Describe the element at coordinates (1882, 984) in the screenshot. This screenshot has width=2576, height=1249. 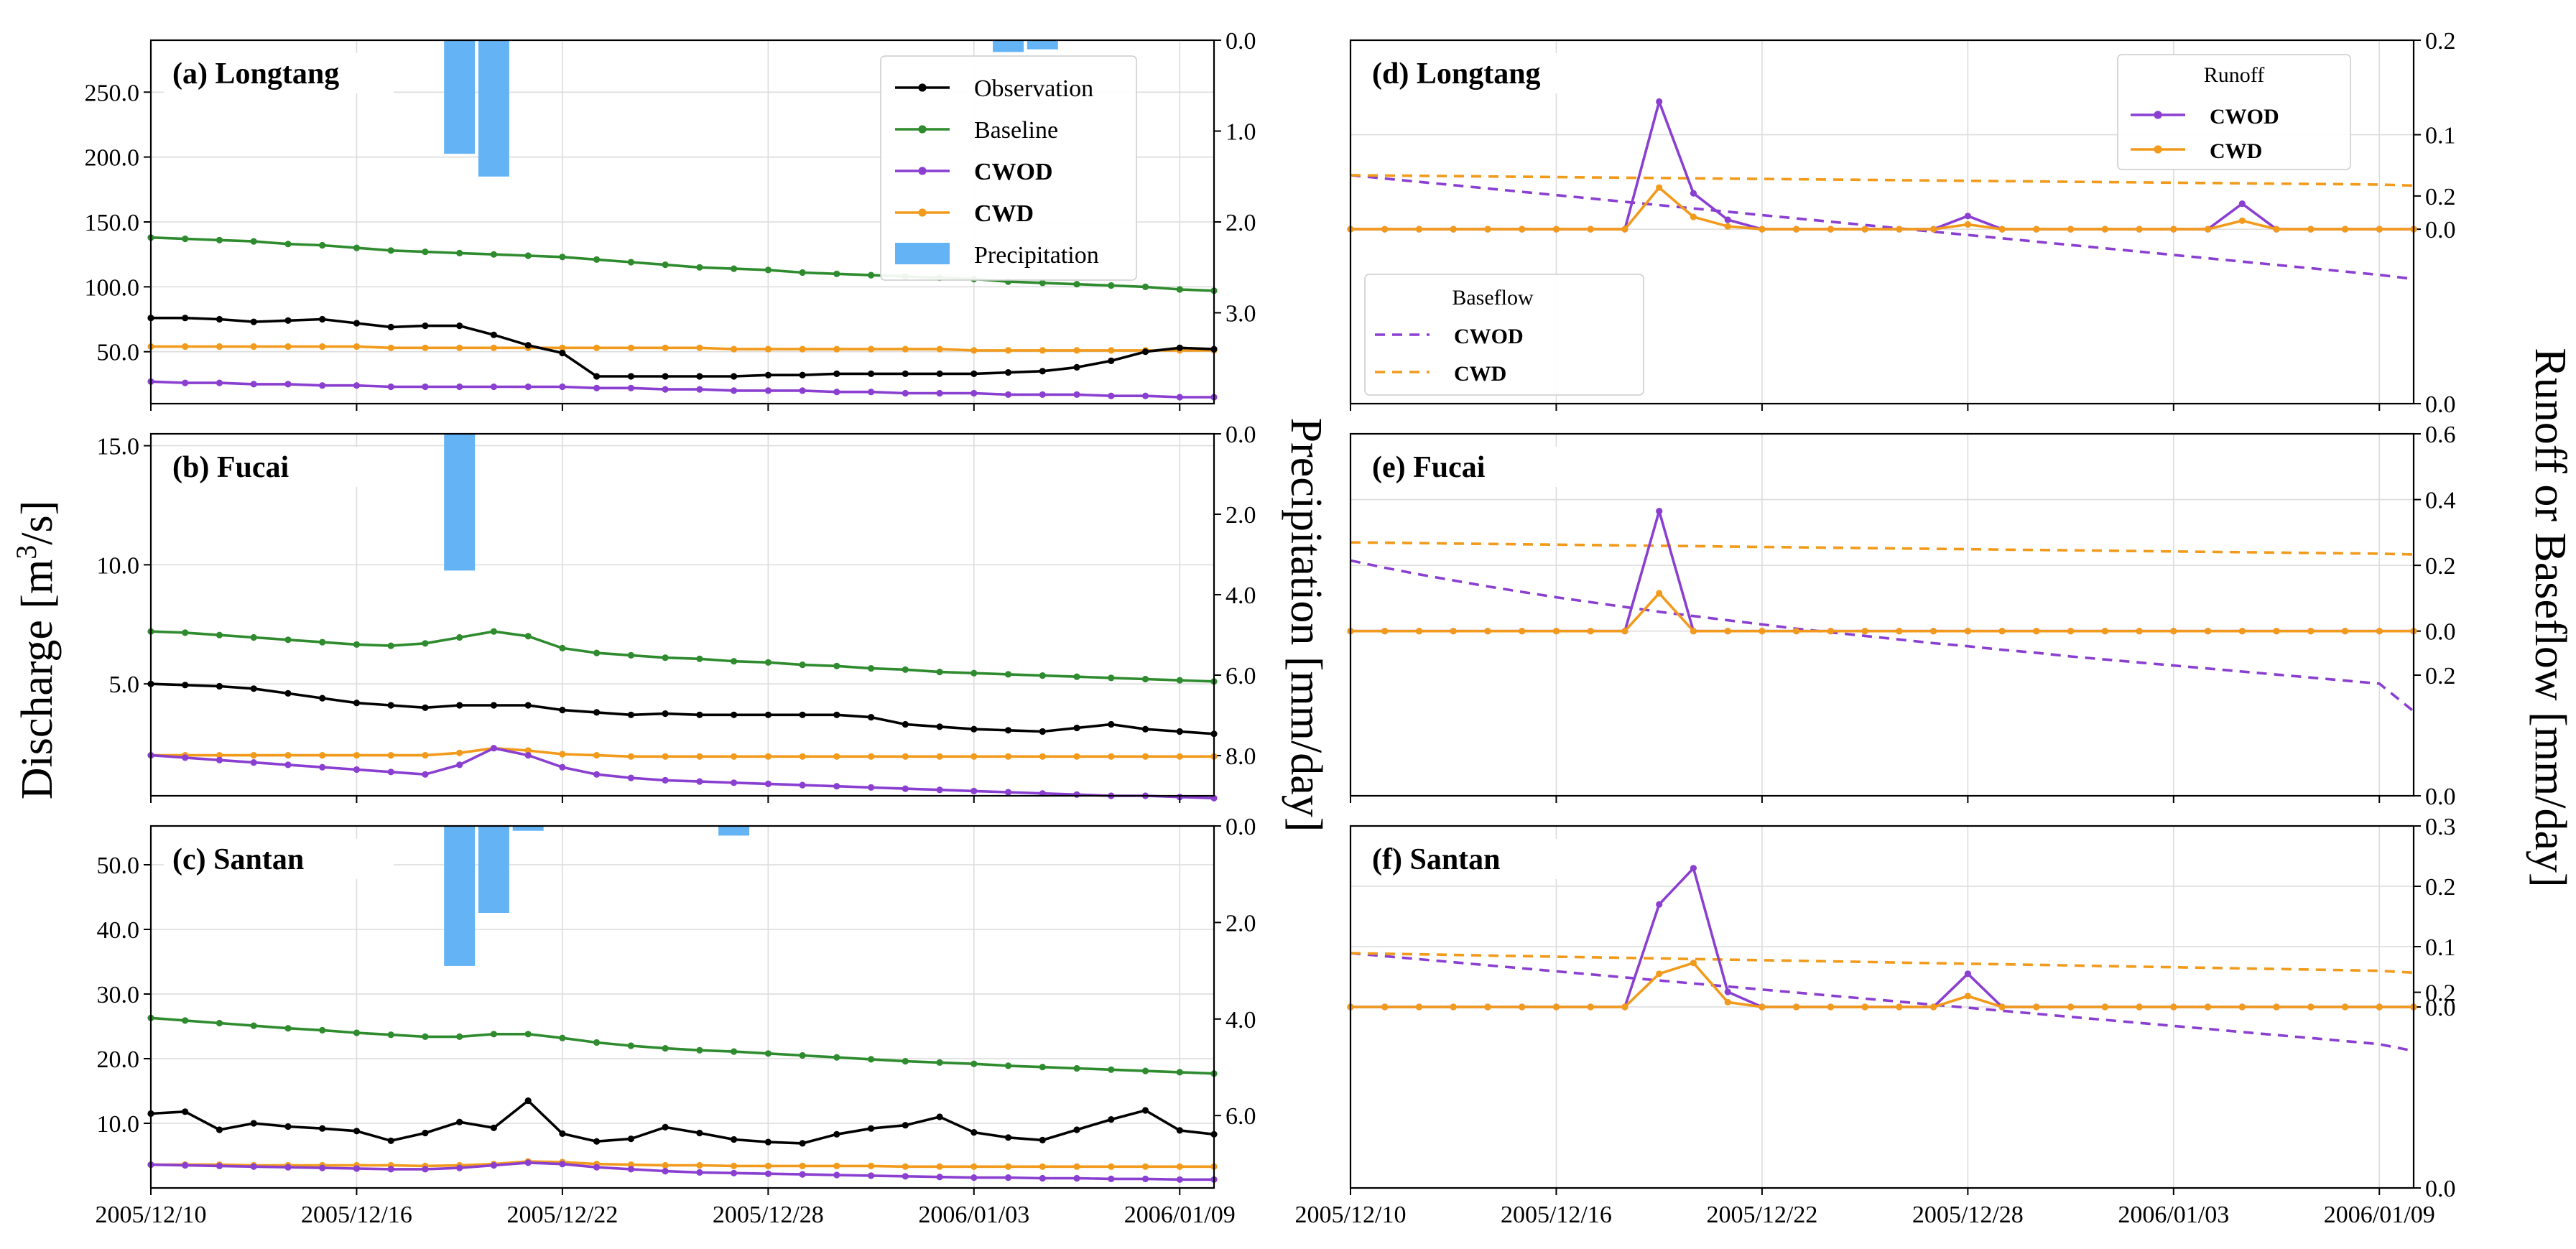
I see `panel-f-santan-runoff-cwd-line` at that location.